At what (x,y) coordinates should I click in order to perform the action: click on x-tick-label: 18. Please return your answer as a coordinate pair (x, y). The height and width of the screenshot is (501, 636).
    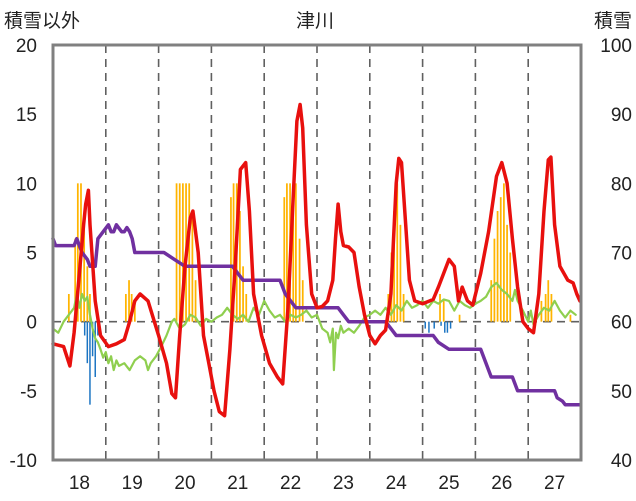
    Looking at the image, I should click on (79, 483).